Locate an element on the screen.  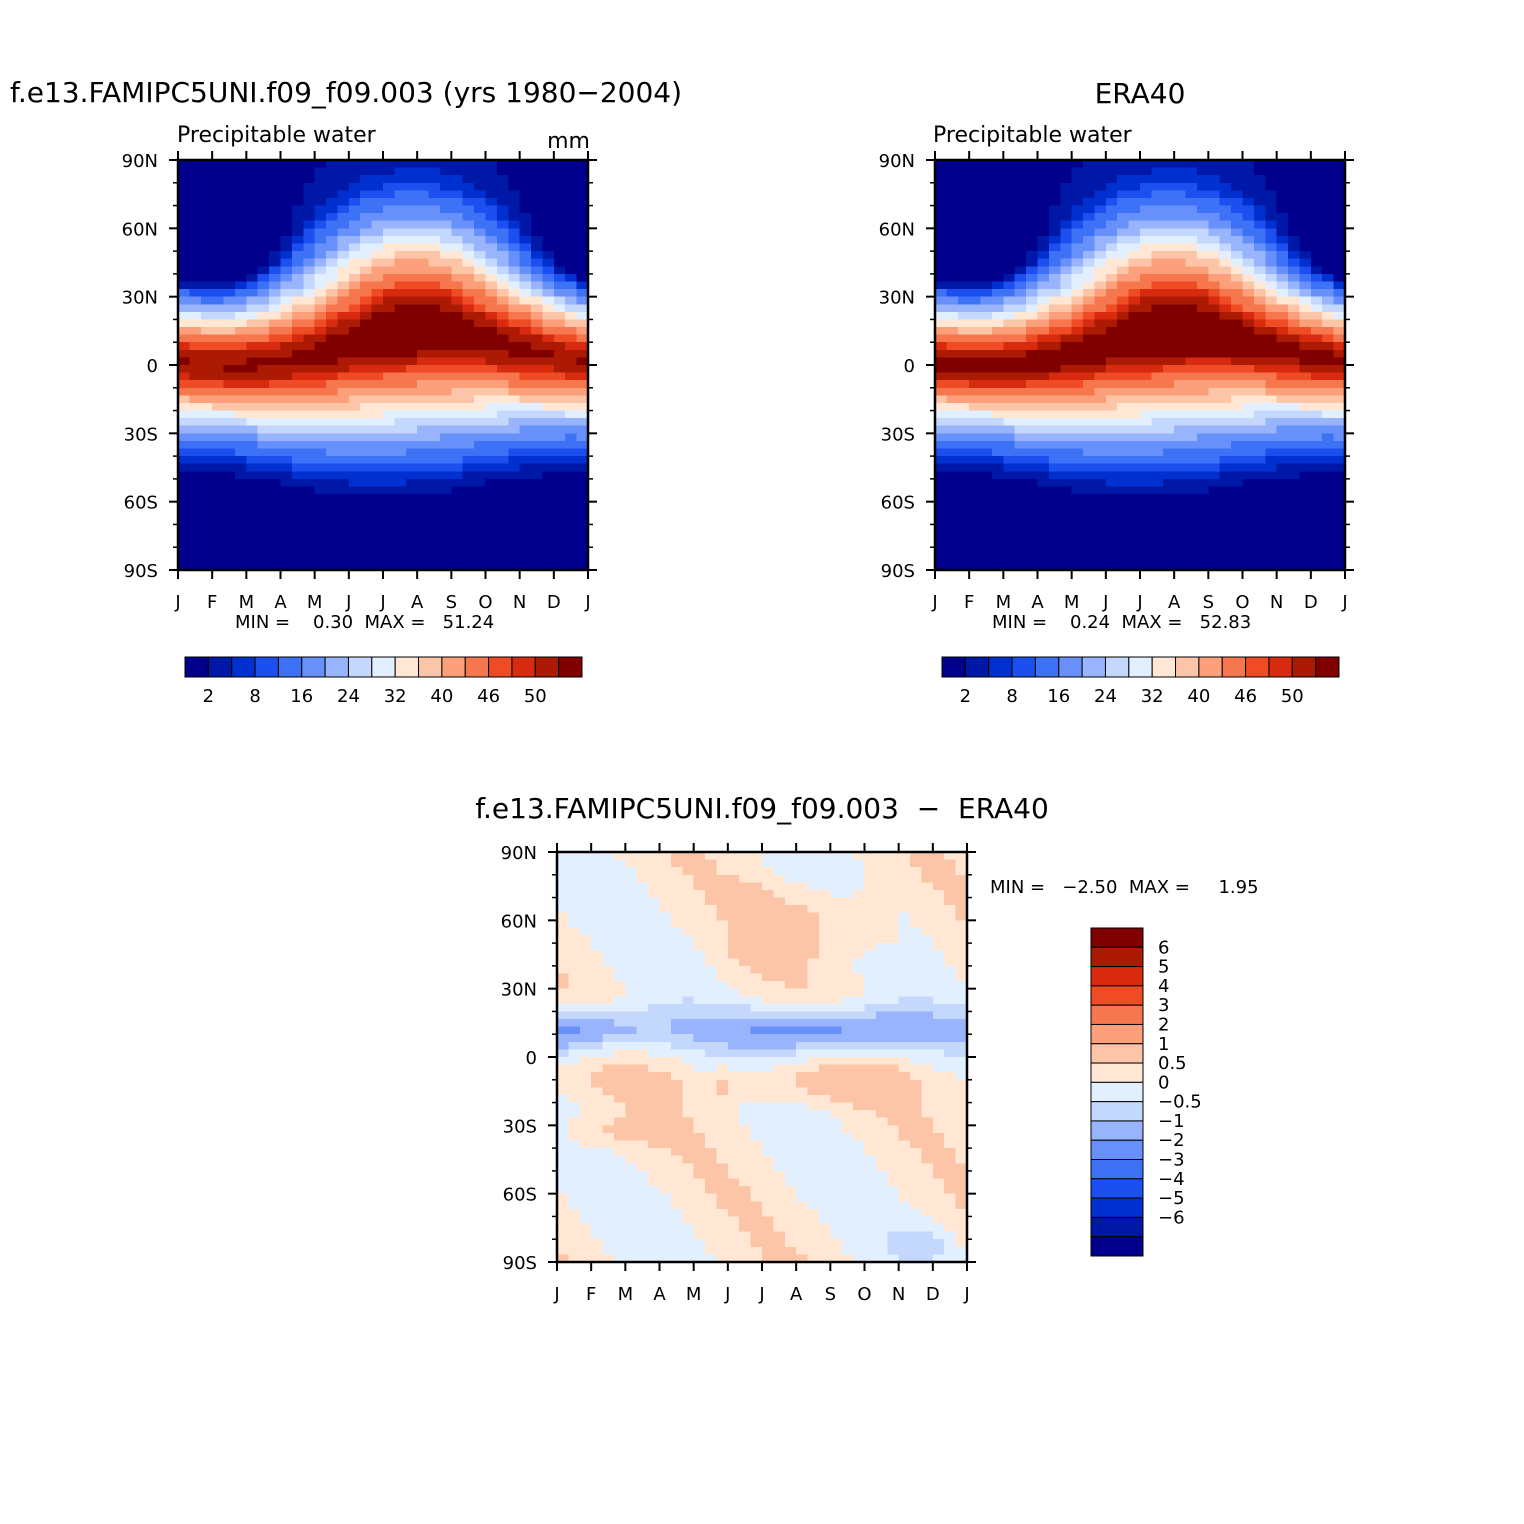
colorbar-label: 46 is located at coordinates (488, 696).